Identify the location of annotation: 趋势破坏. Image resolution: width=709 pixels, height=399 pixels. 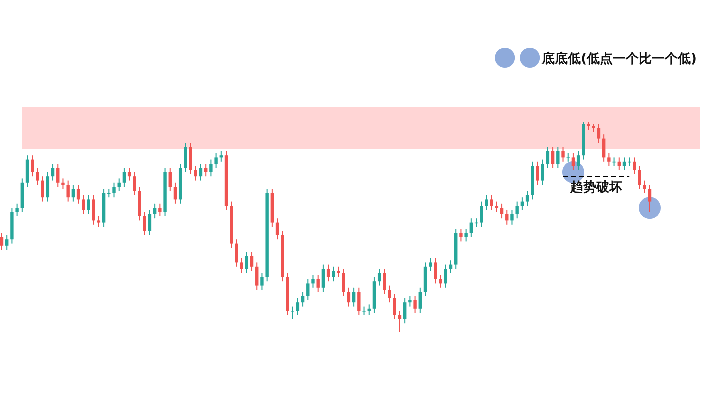
(596, 188).